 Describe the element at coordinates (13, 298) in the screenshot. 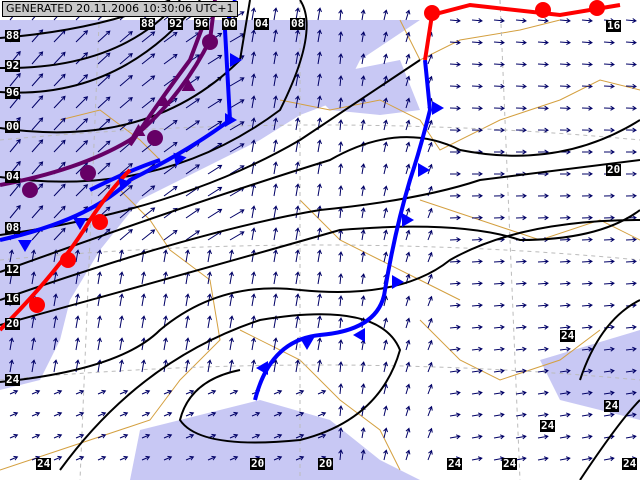

I see `isobar-label: 16` at that location.